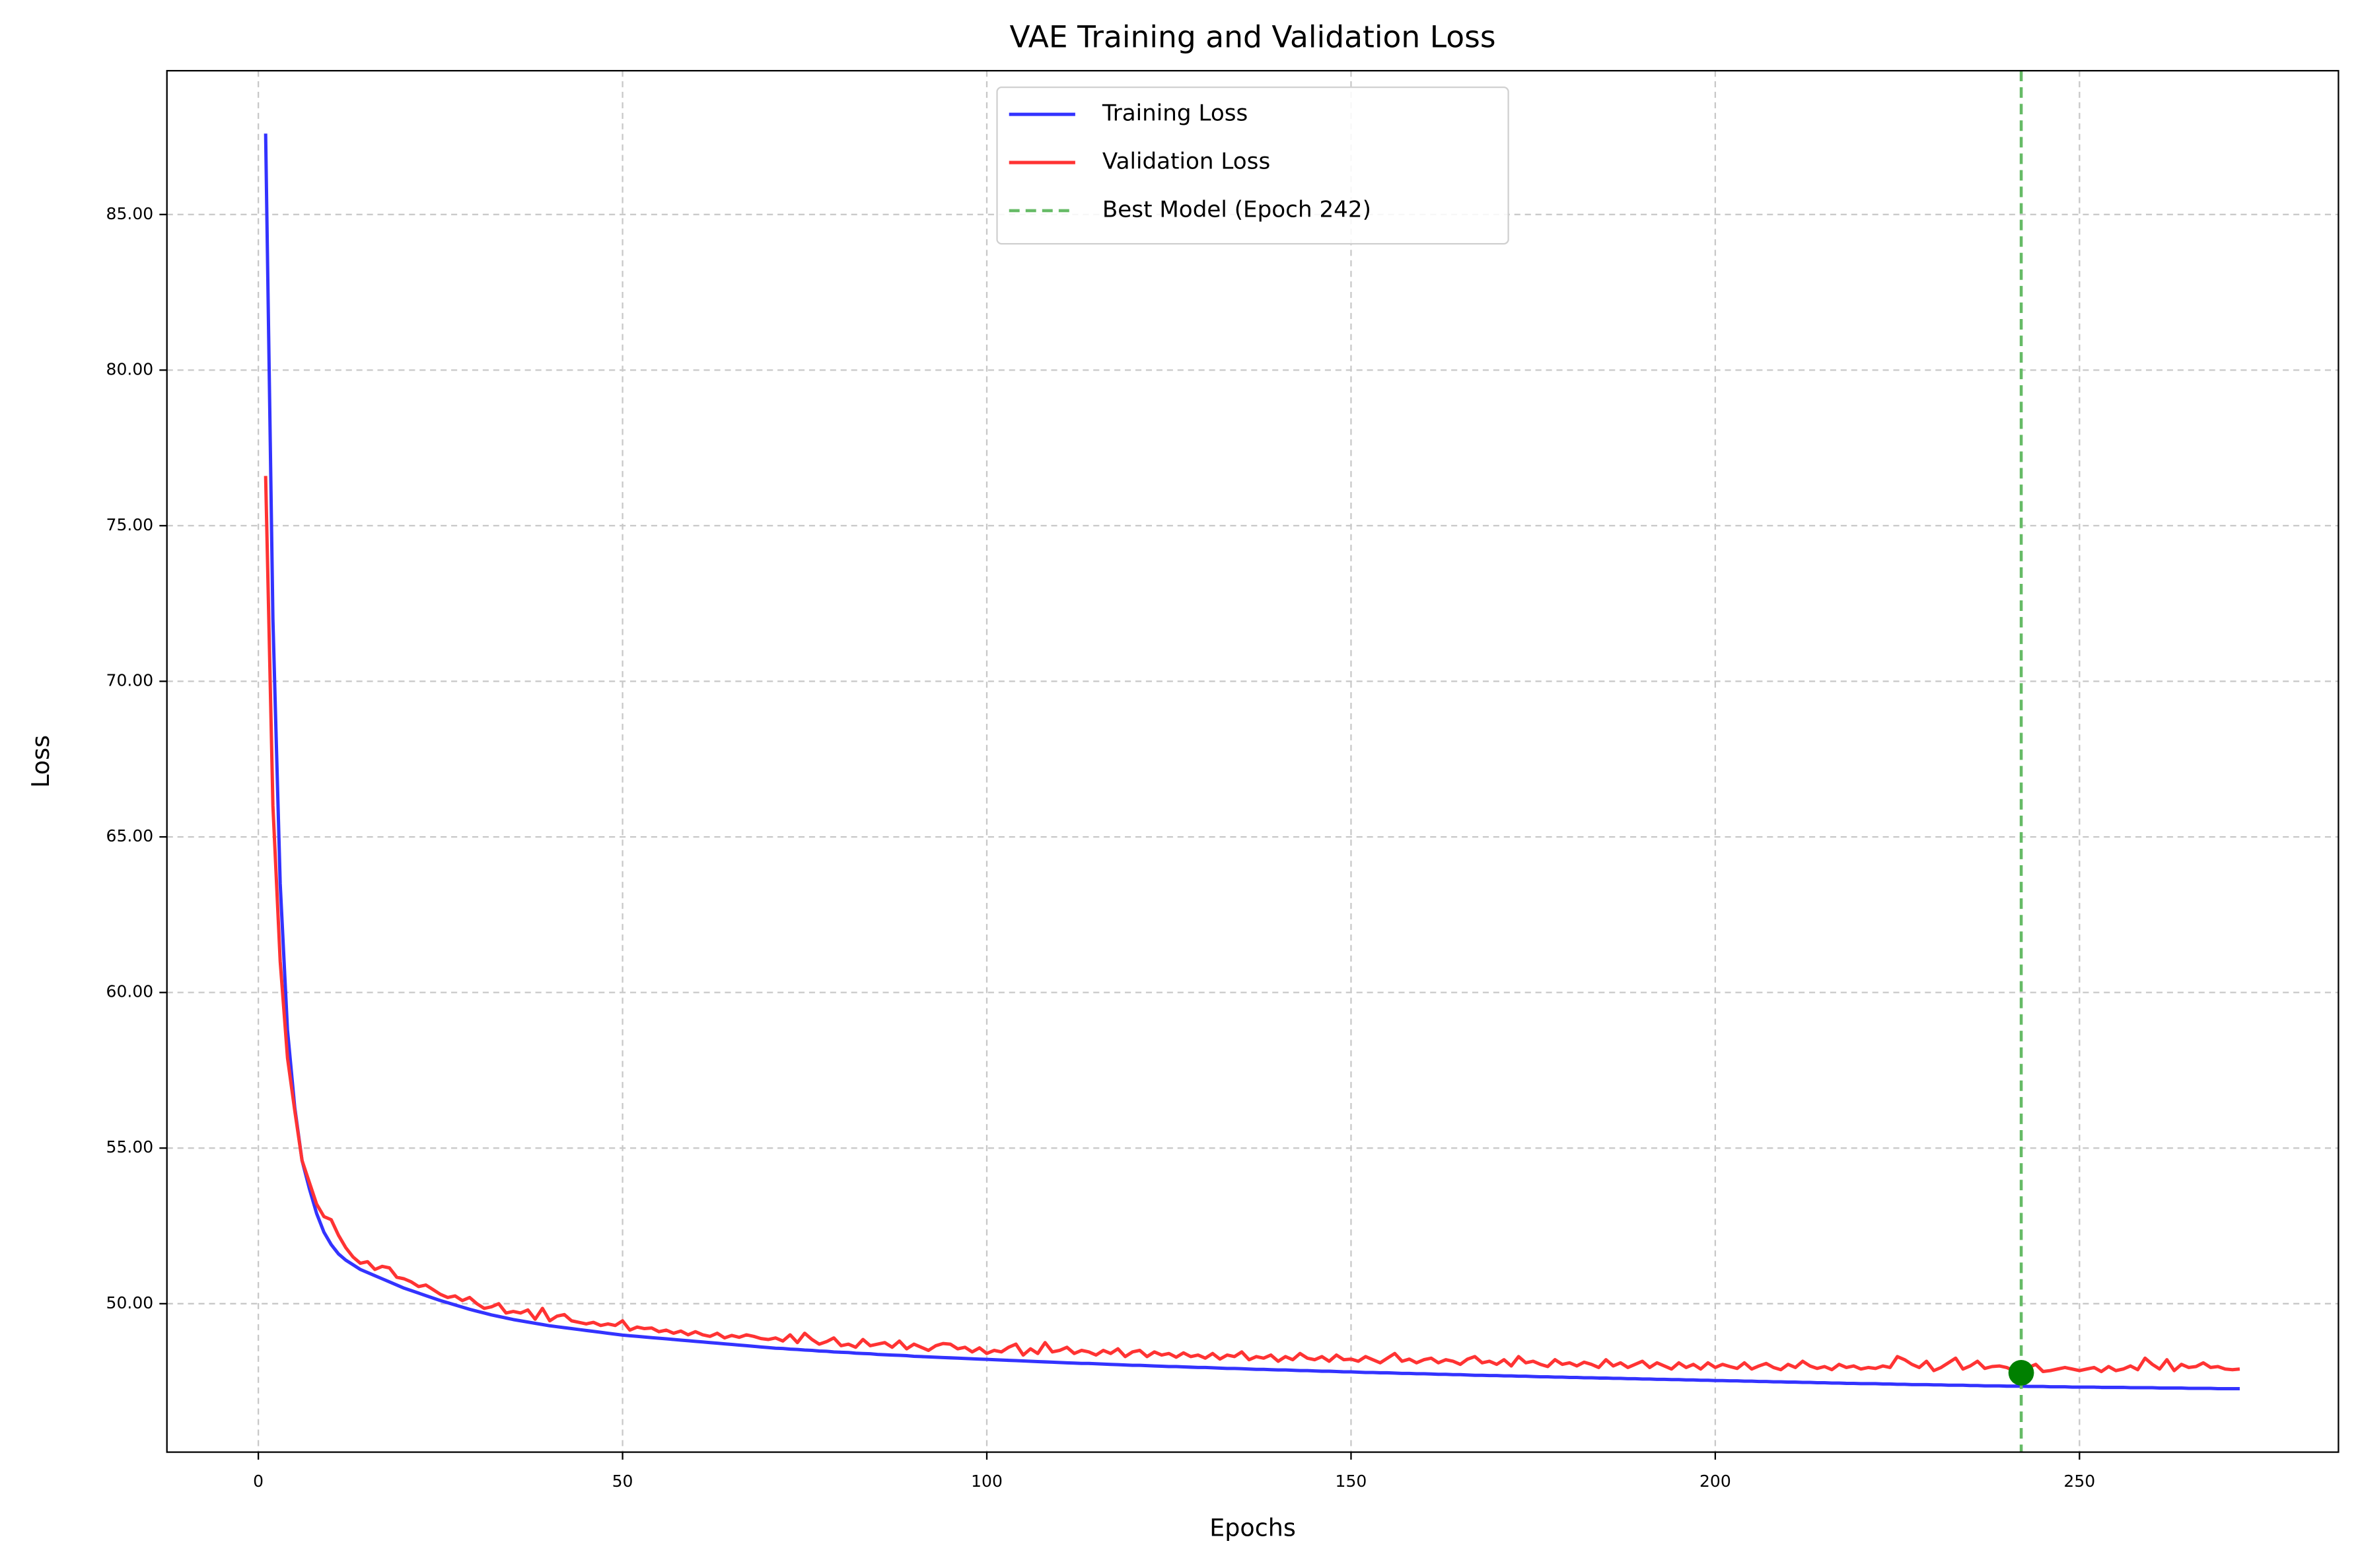 The width and height of the screenshot is (2358, 1568). What do you see at coordinates (1236, 209) in the screenshot?
I see `legend-label: Best Model (Epoch 242)` at bounding box center [1236, 209].